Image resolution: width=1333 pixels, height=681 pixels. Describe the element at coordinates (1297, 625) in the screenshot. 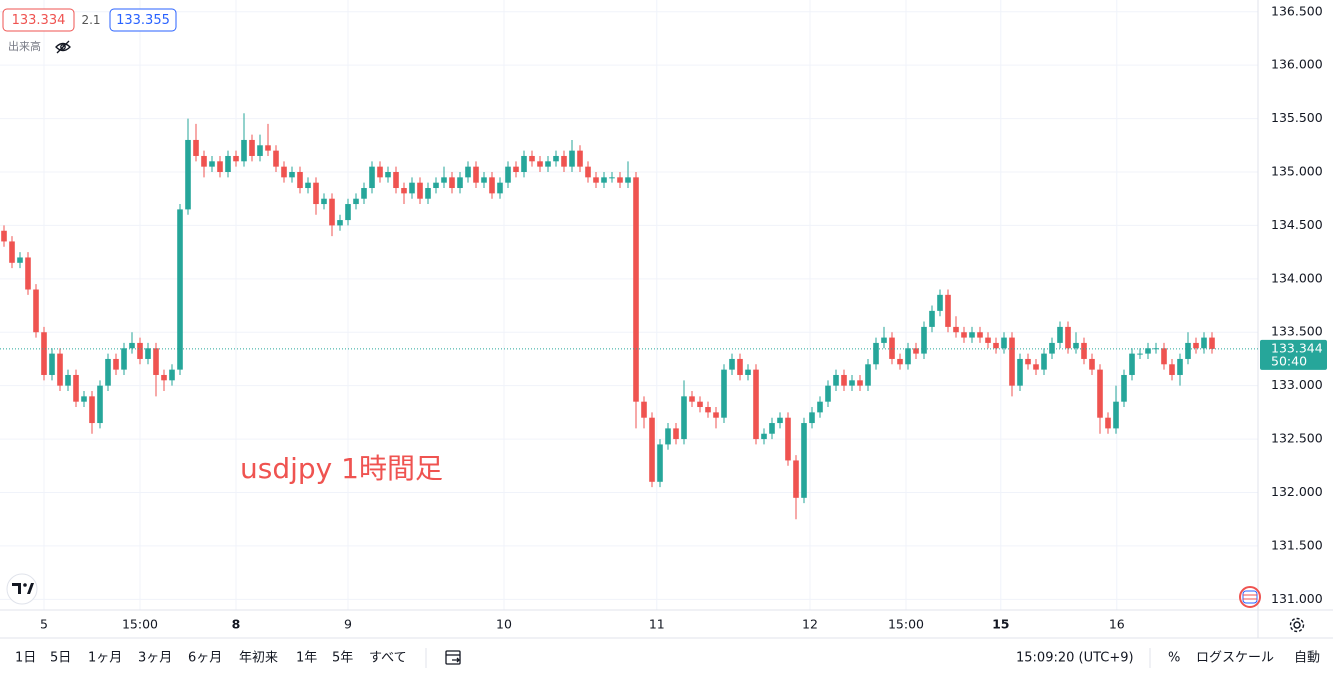

I see `settings-icon` at that location.